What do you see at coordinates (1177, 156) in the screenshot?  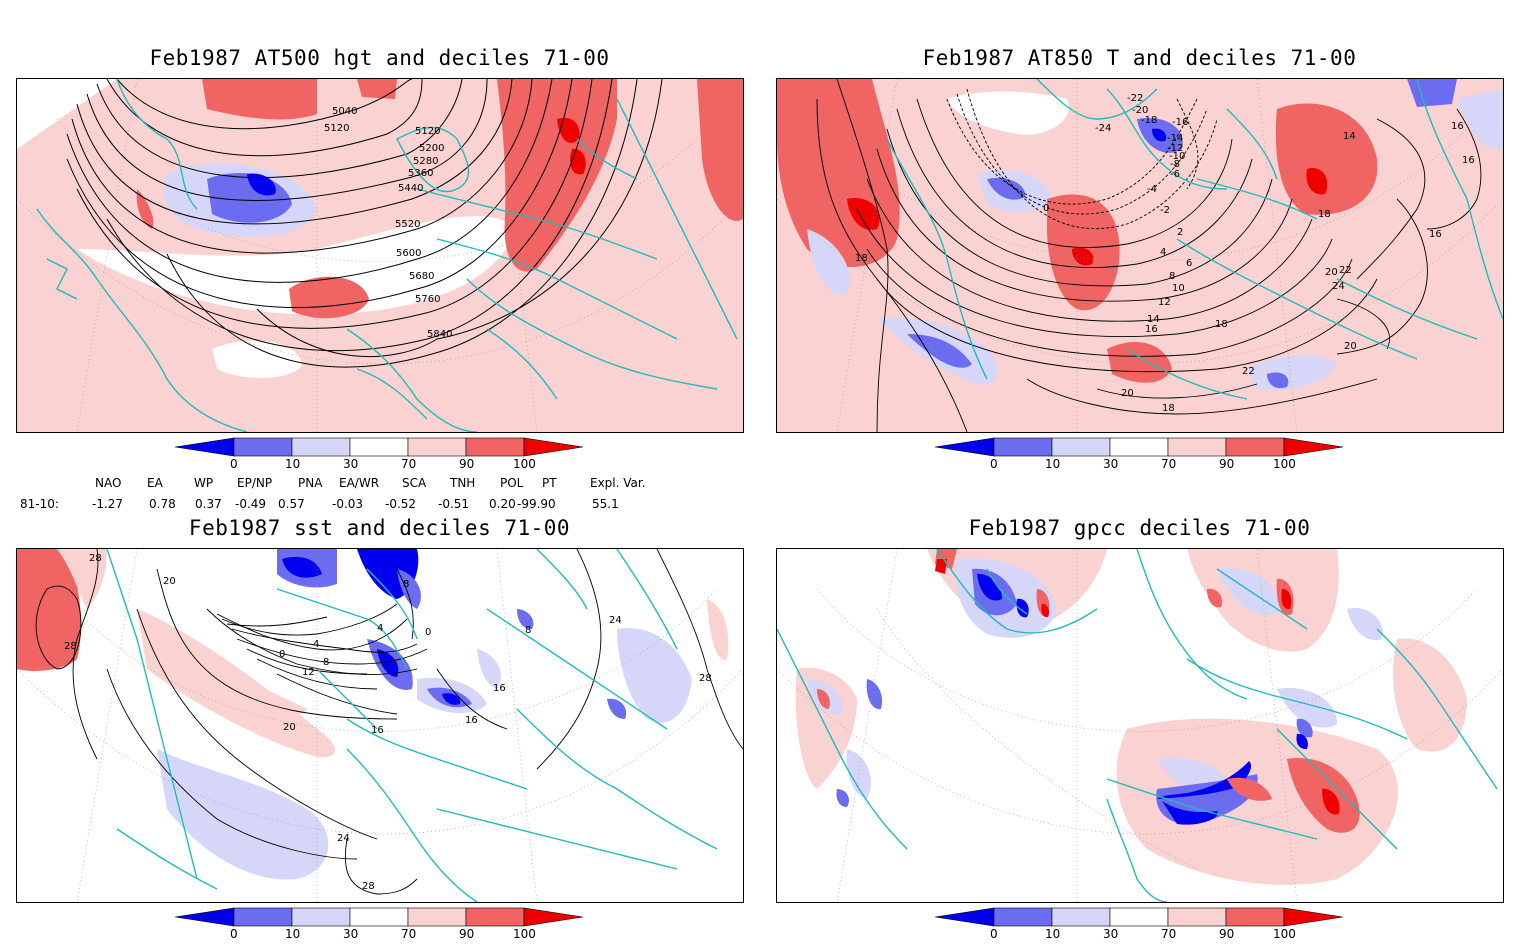 I see `contour-label: -10` at bounding box center [1177, 156].